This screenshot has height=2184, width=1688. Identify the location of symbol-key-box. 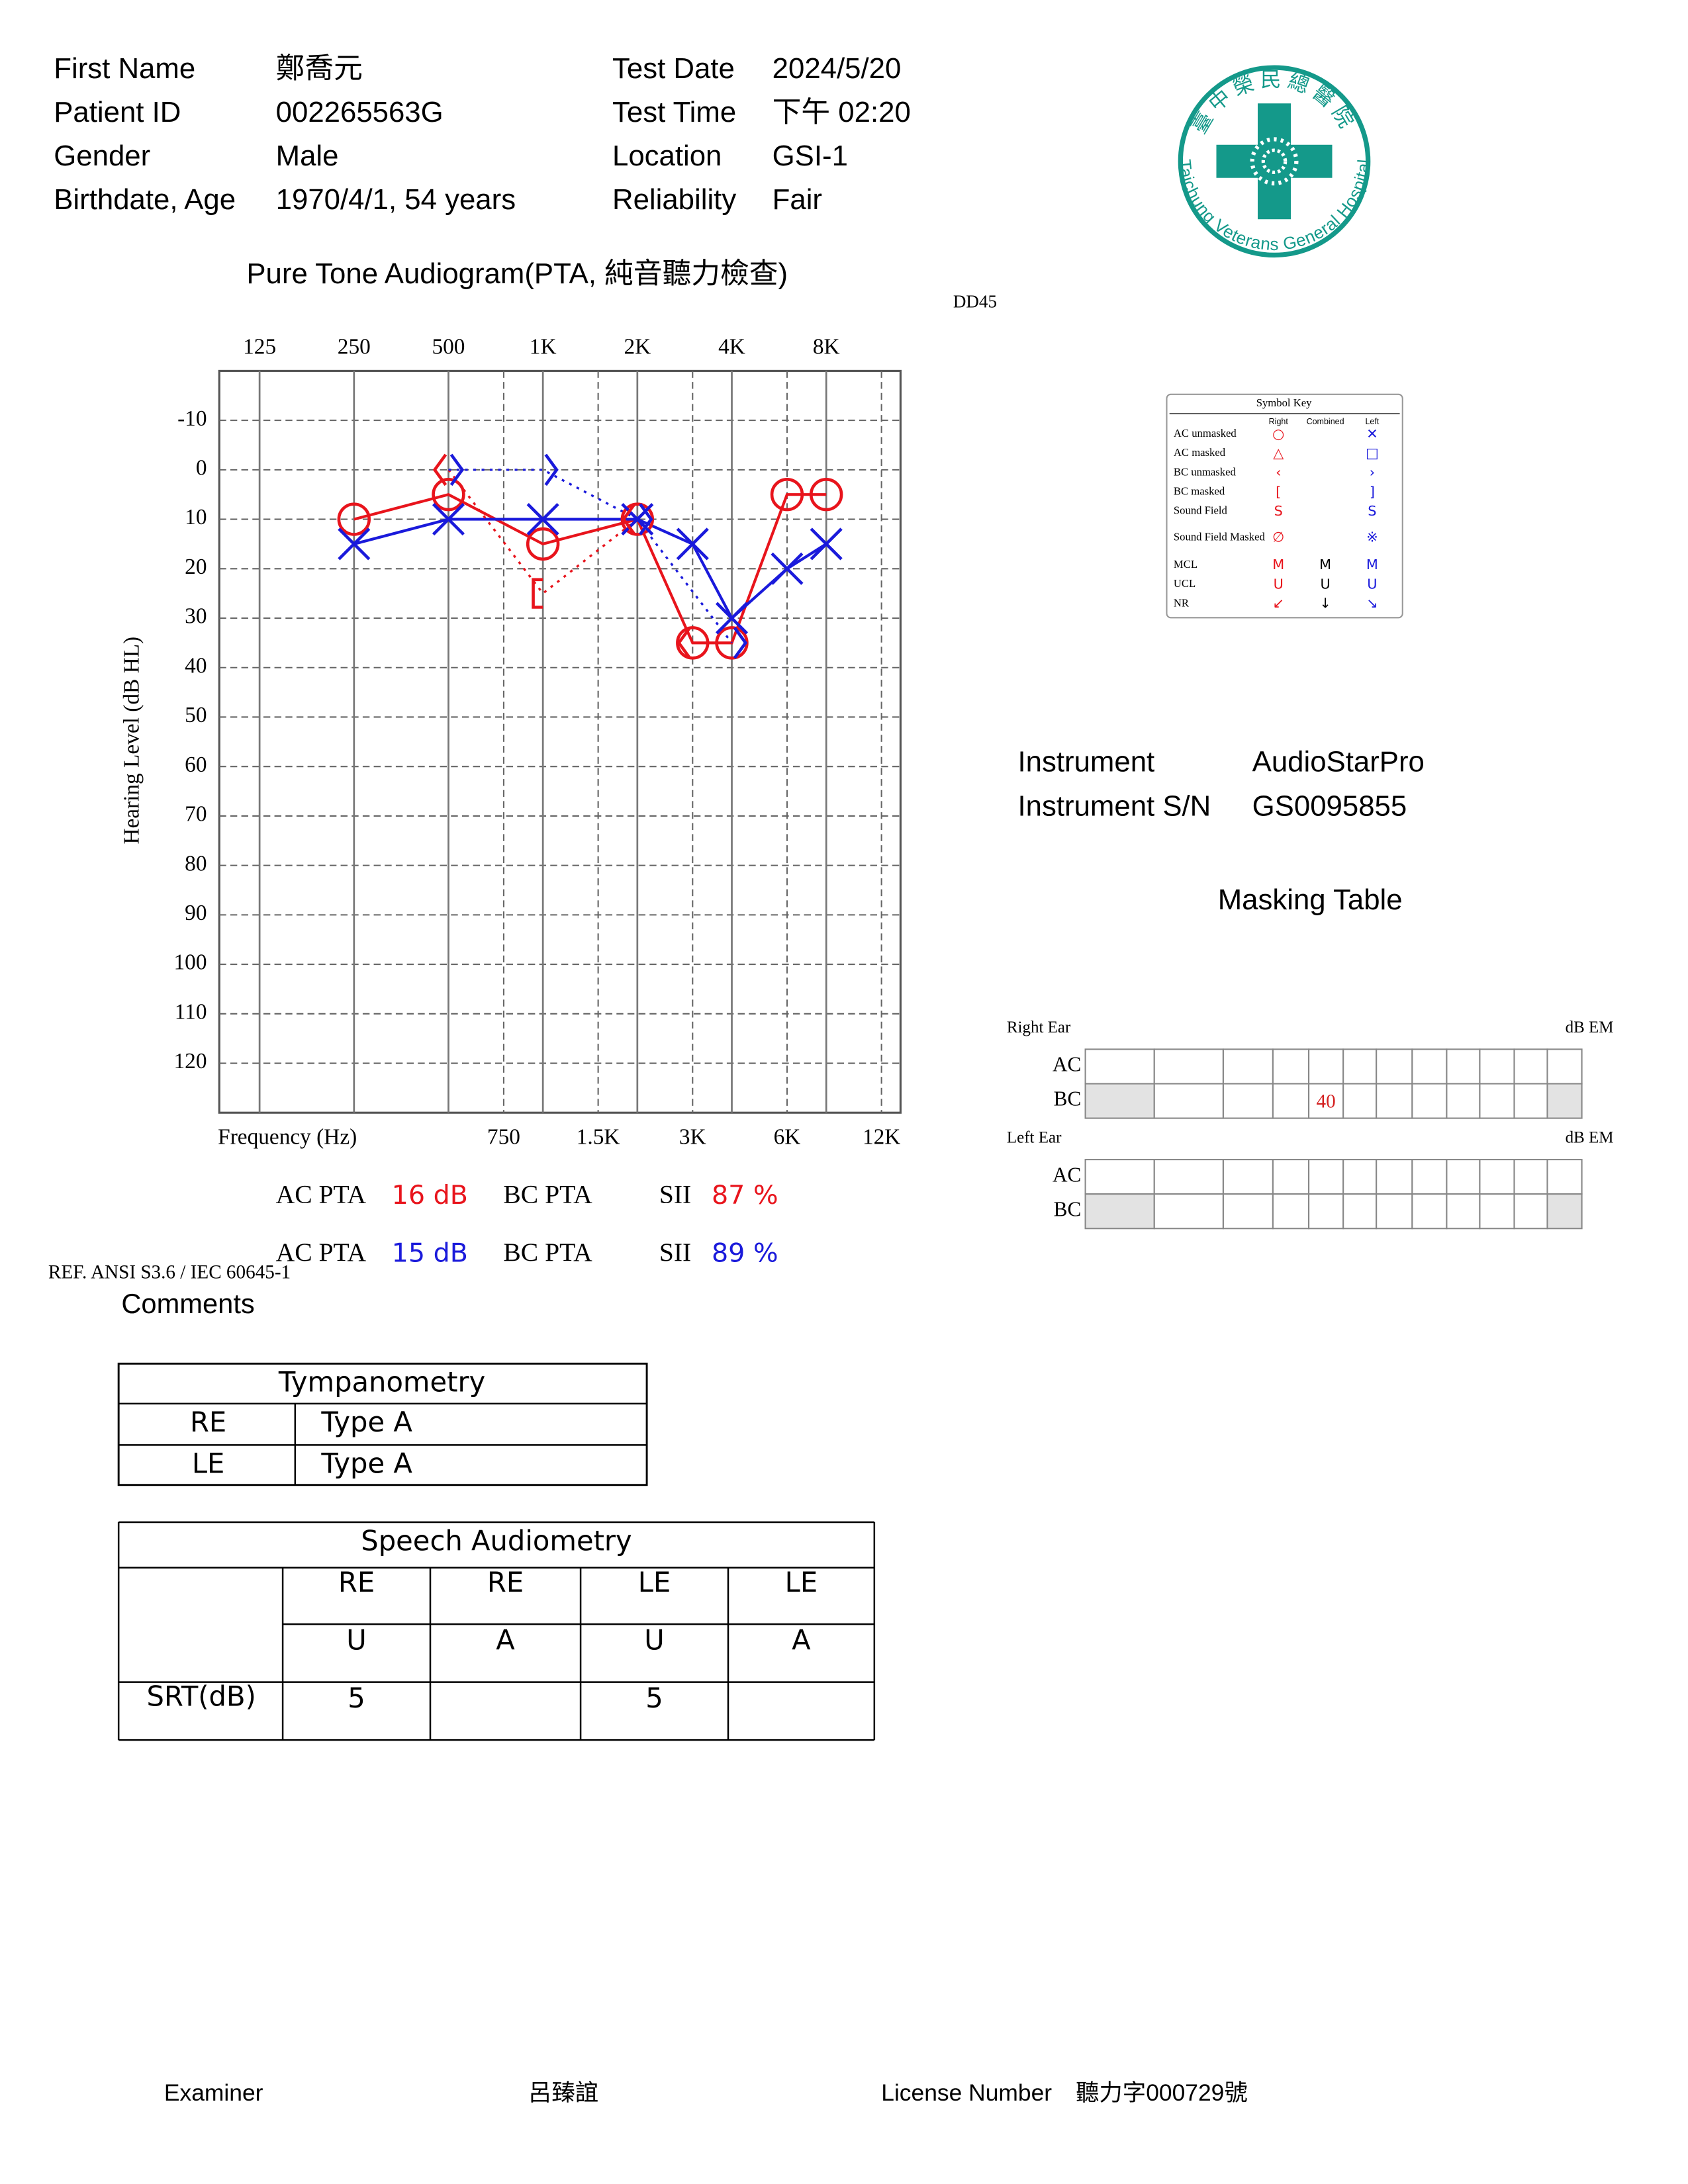
(1284, 506).